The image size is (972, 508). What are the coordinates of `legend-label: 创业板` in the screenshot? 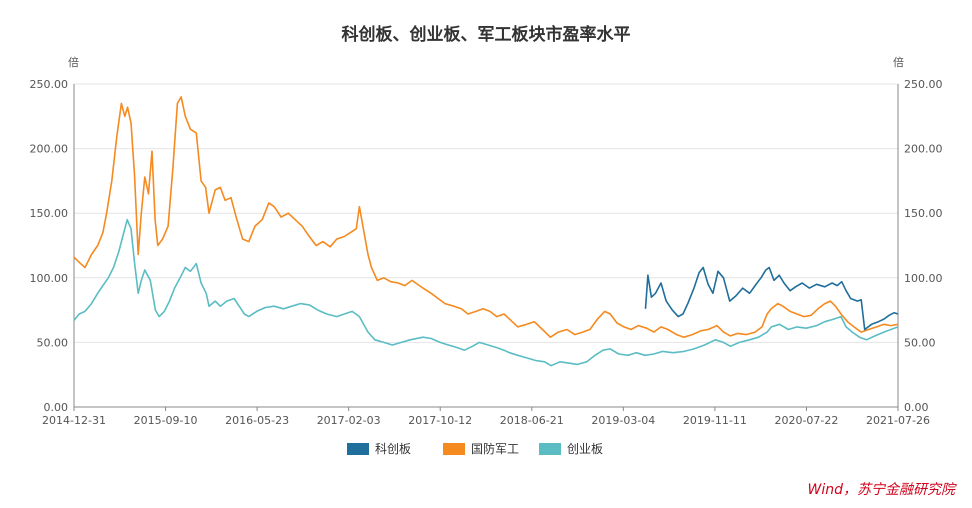 It's located at (585, 449).